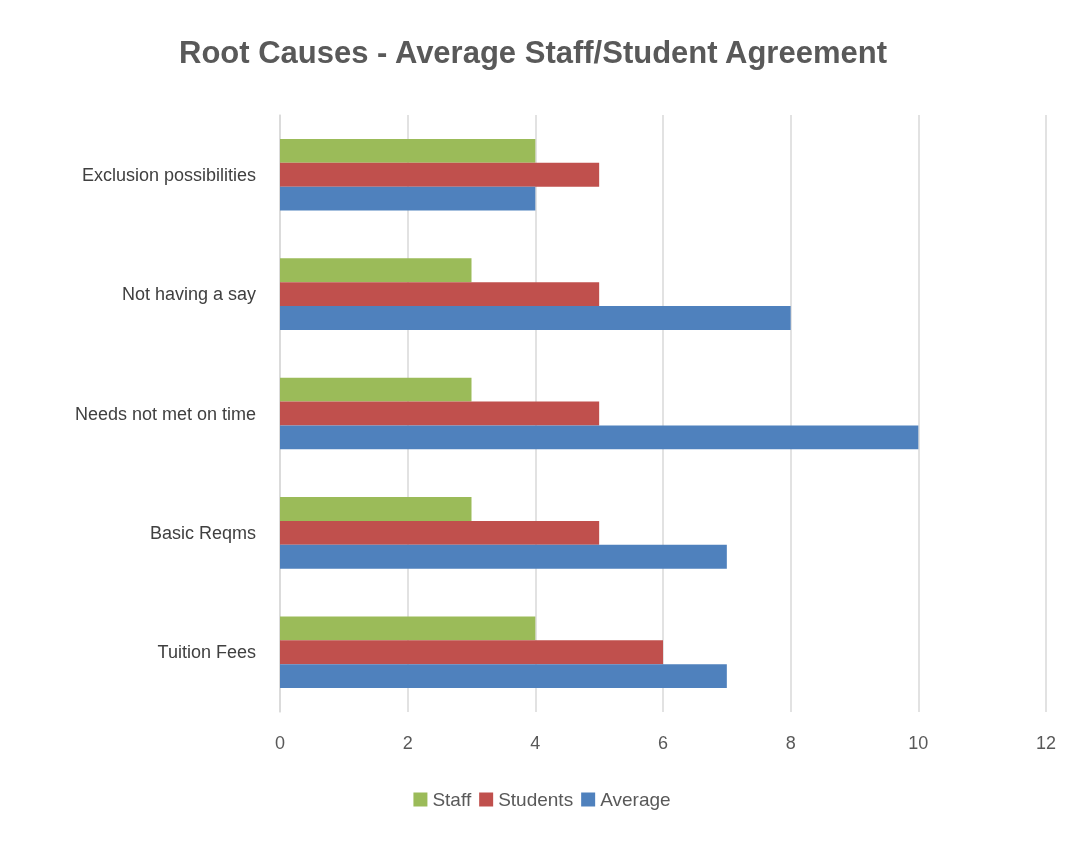  What do you see at coordinates (533, 52) in the screenshot?
I see `chart-title: Root Causes - Average Staff/Student Agreement` at bounding box center [533, 52].